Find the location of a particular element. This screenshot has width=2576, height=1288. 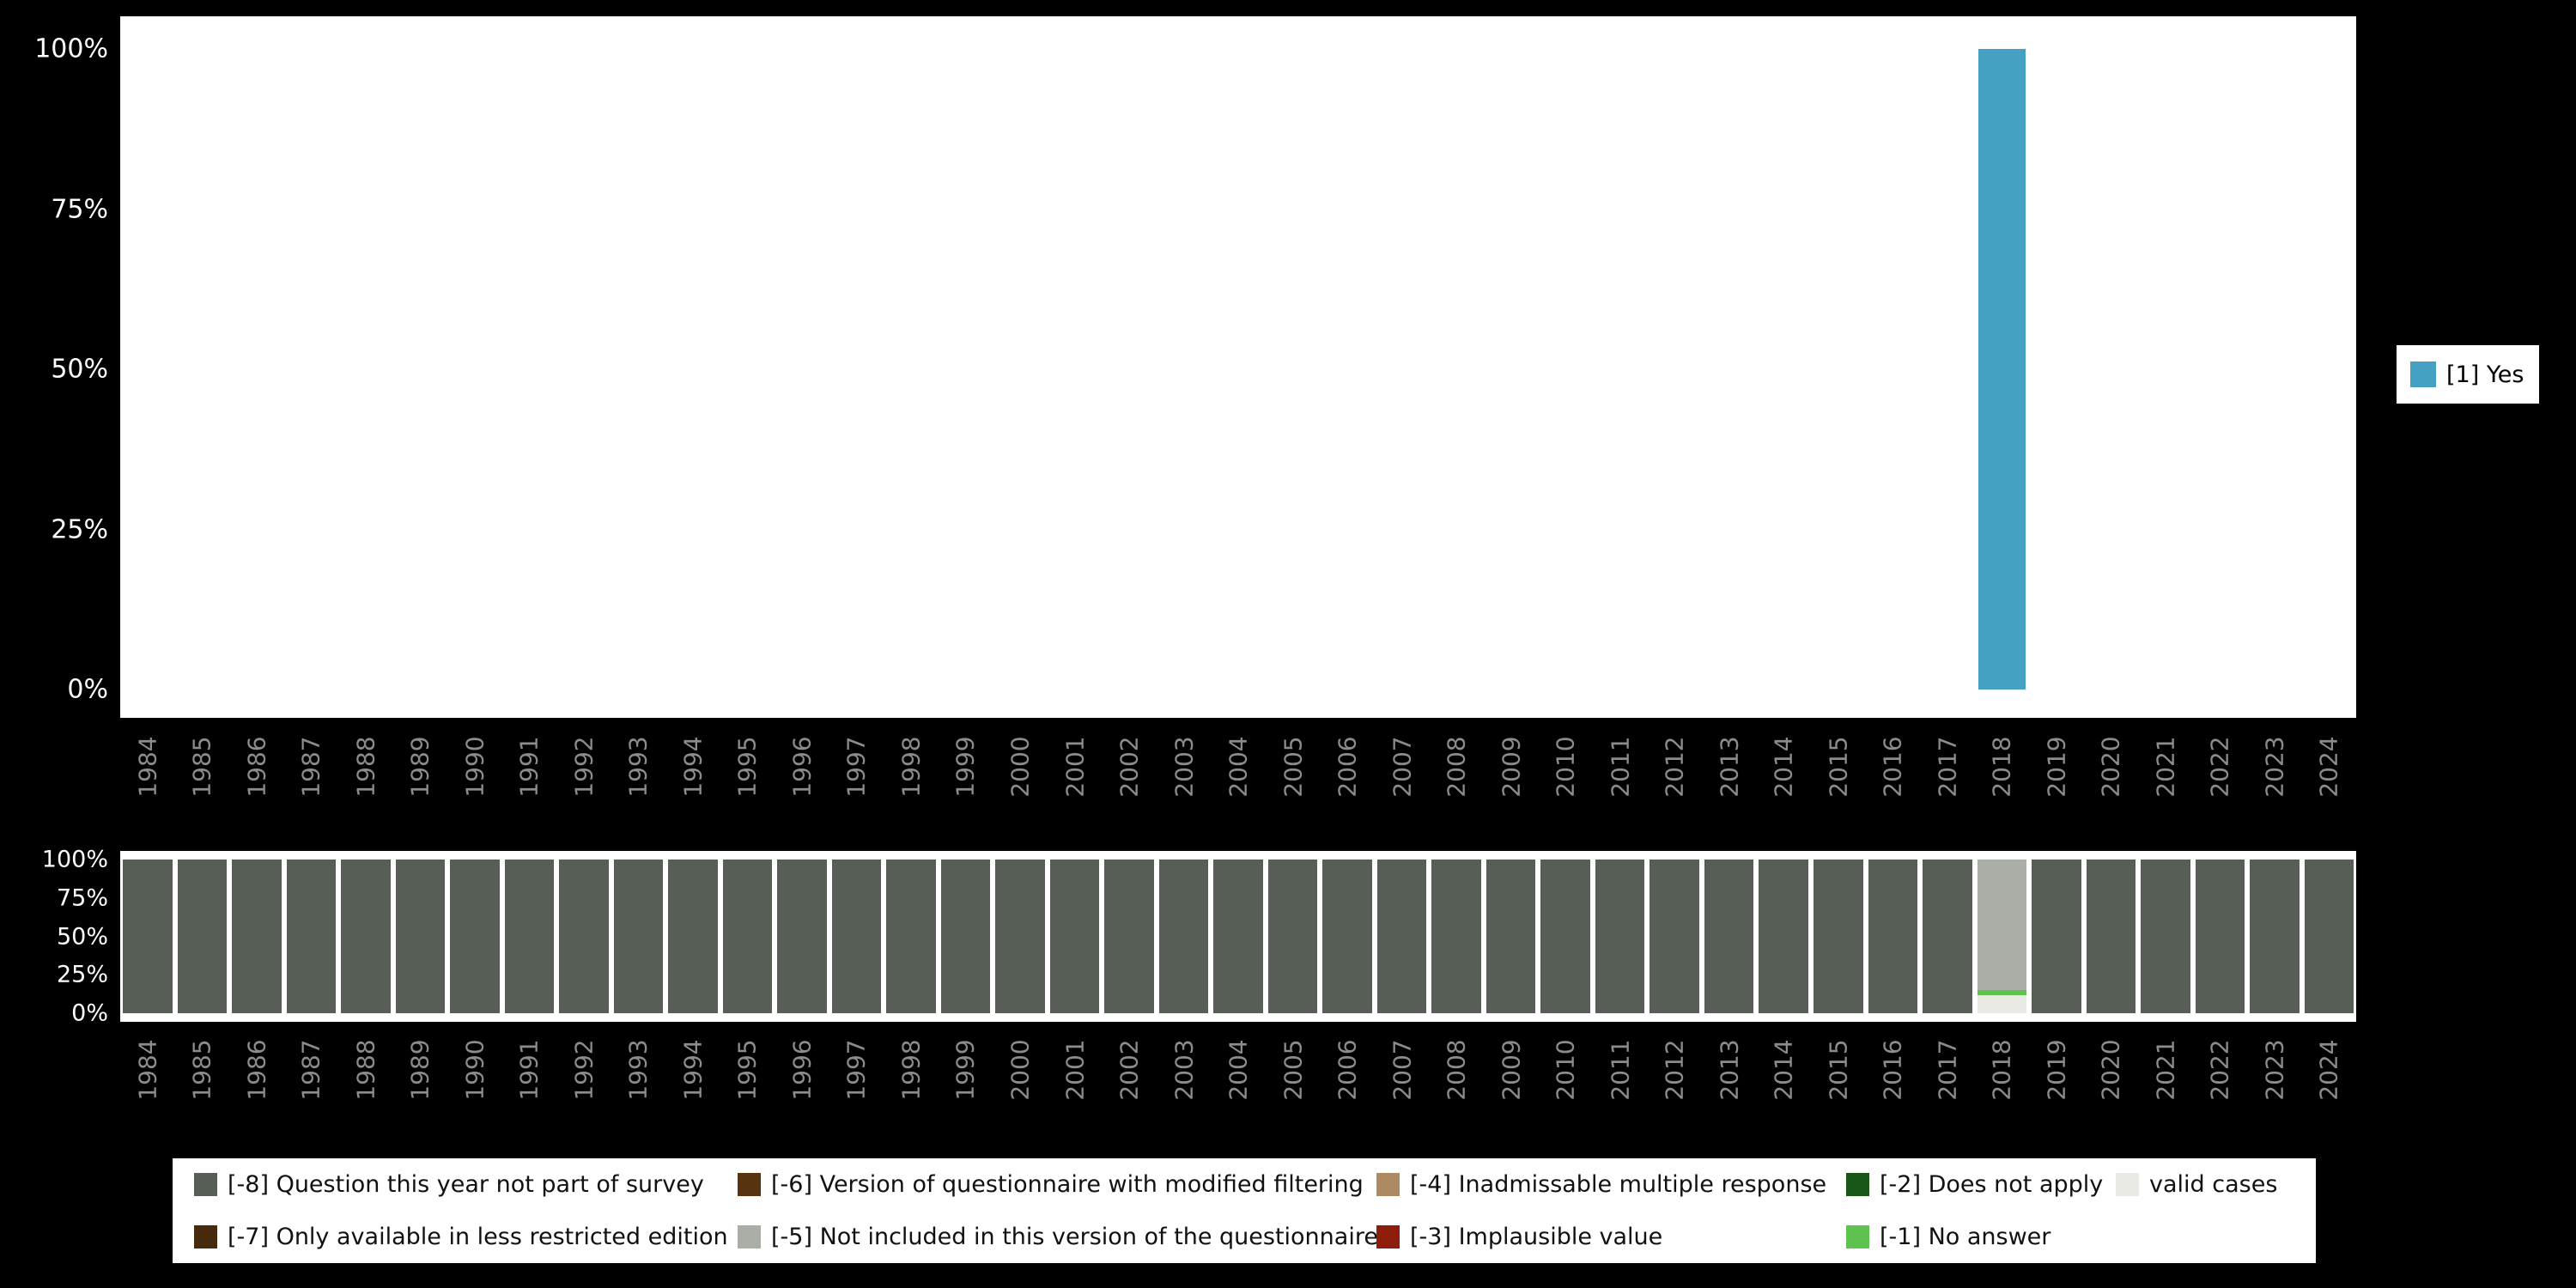

x-tick-label: 2016 is located at coordinates (1893, 767).